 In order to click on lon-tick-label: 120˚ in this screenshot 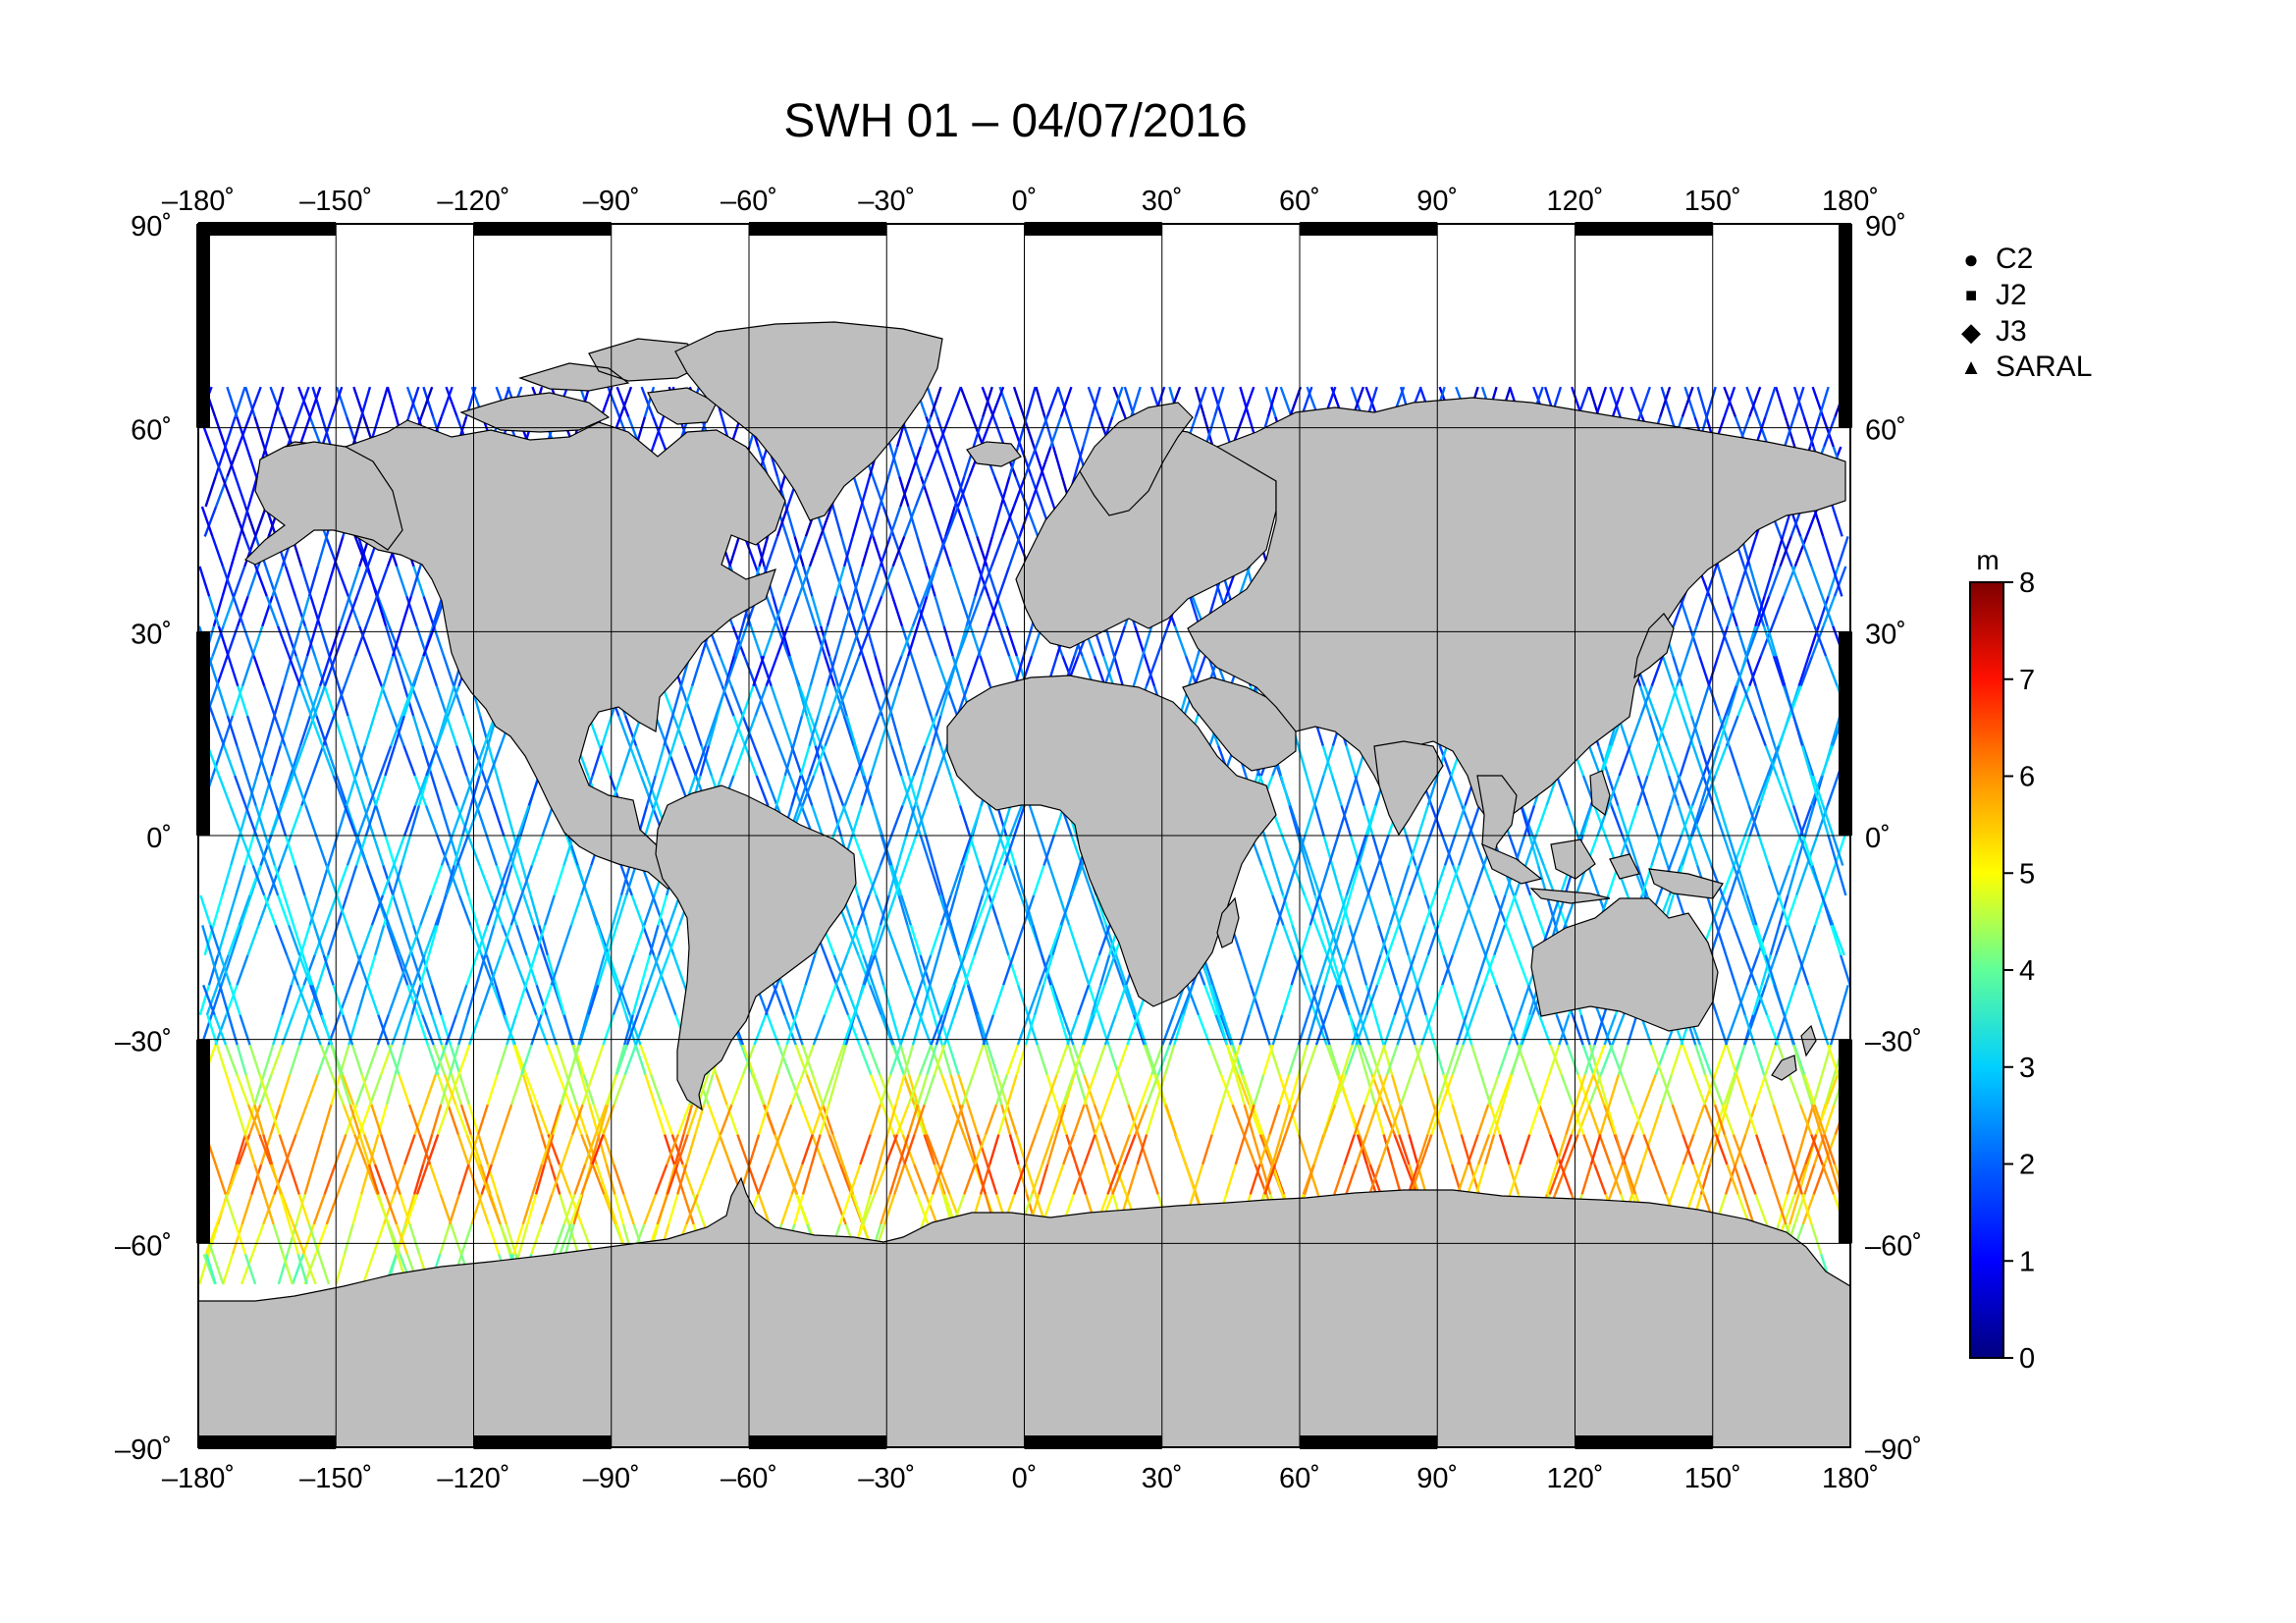, I will do `click(1575, 202)`.